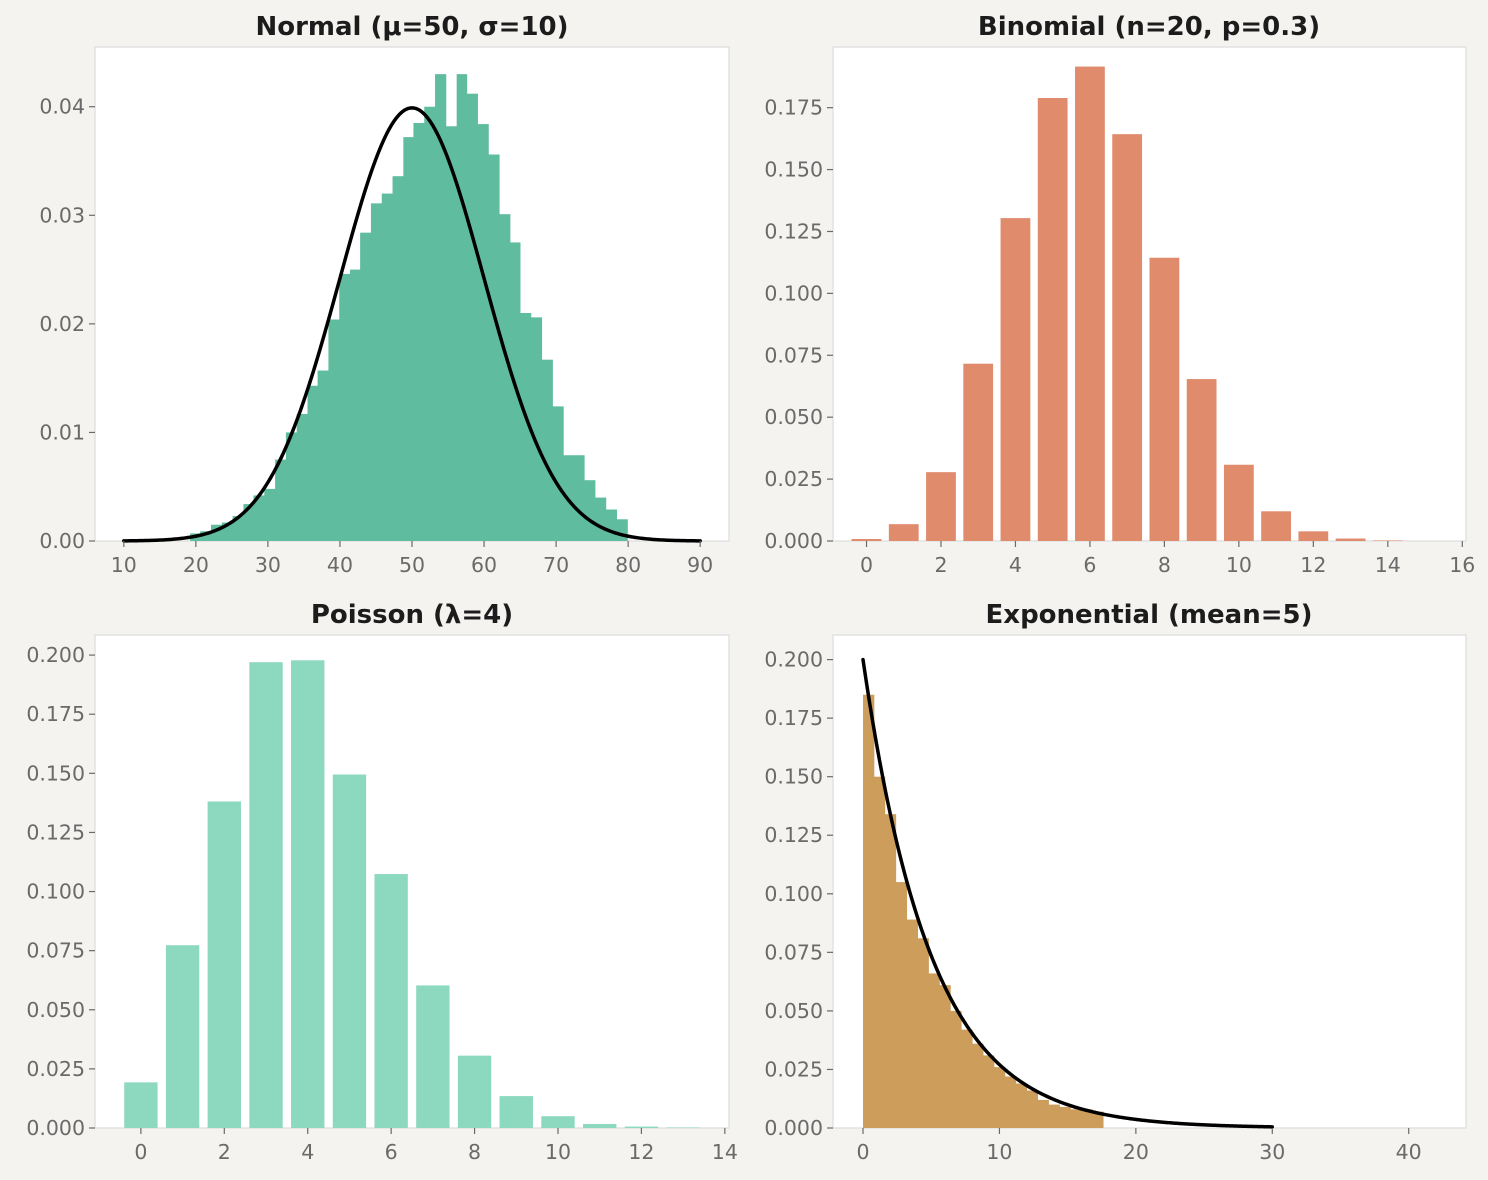  What do you see at coordinates (793, 660) in the screenshot?
I see `y-tick-label: 0.200` at bounding box center [793, 660].